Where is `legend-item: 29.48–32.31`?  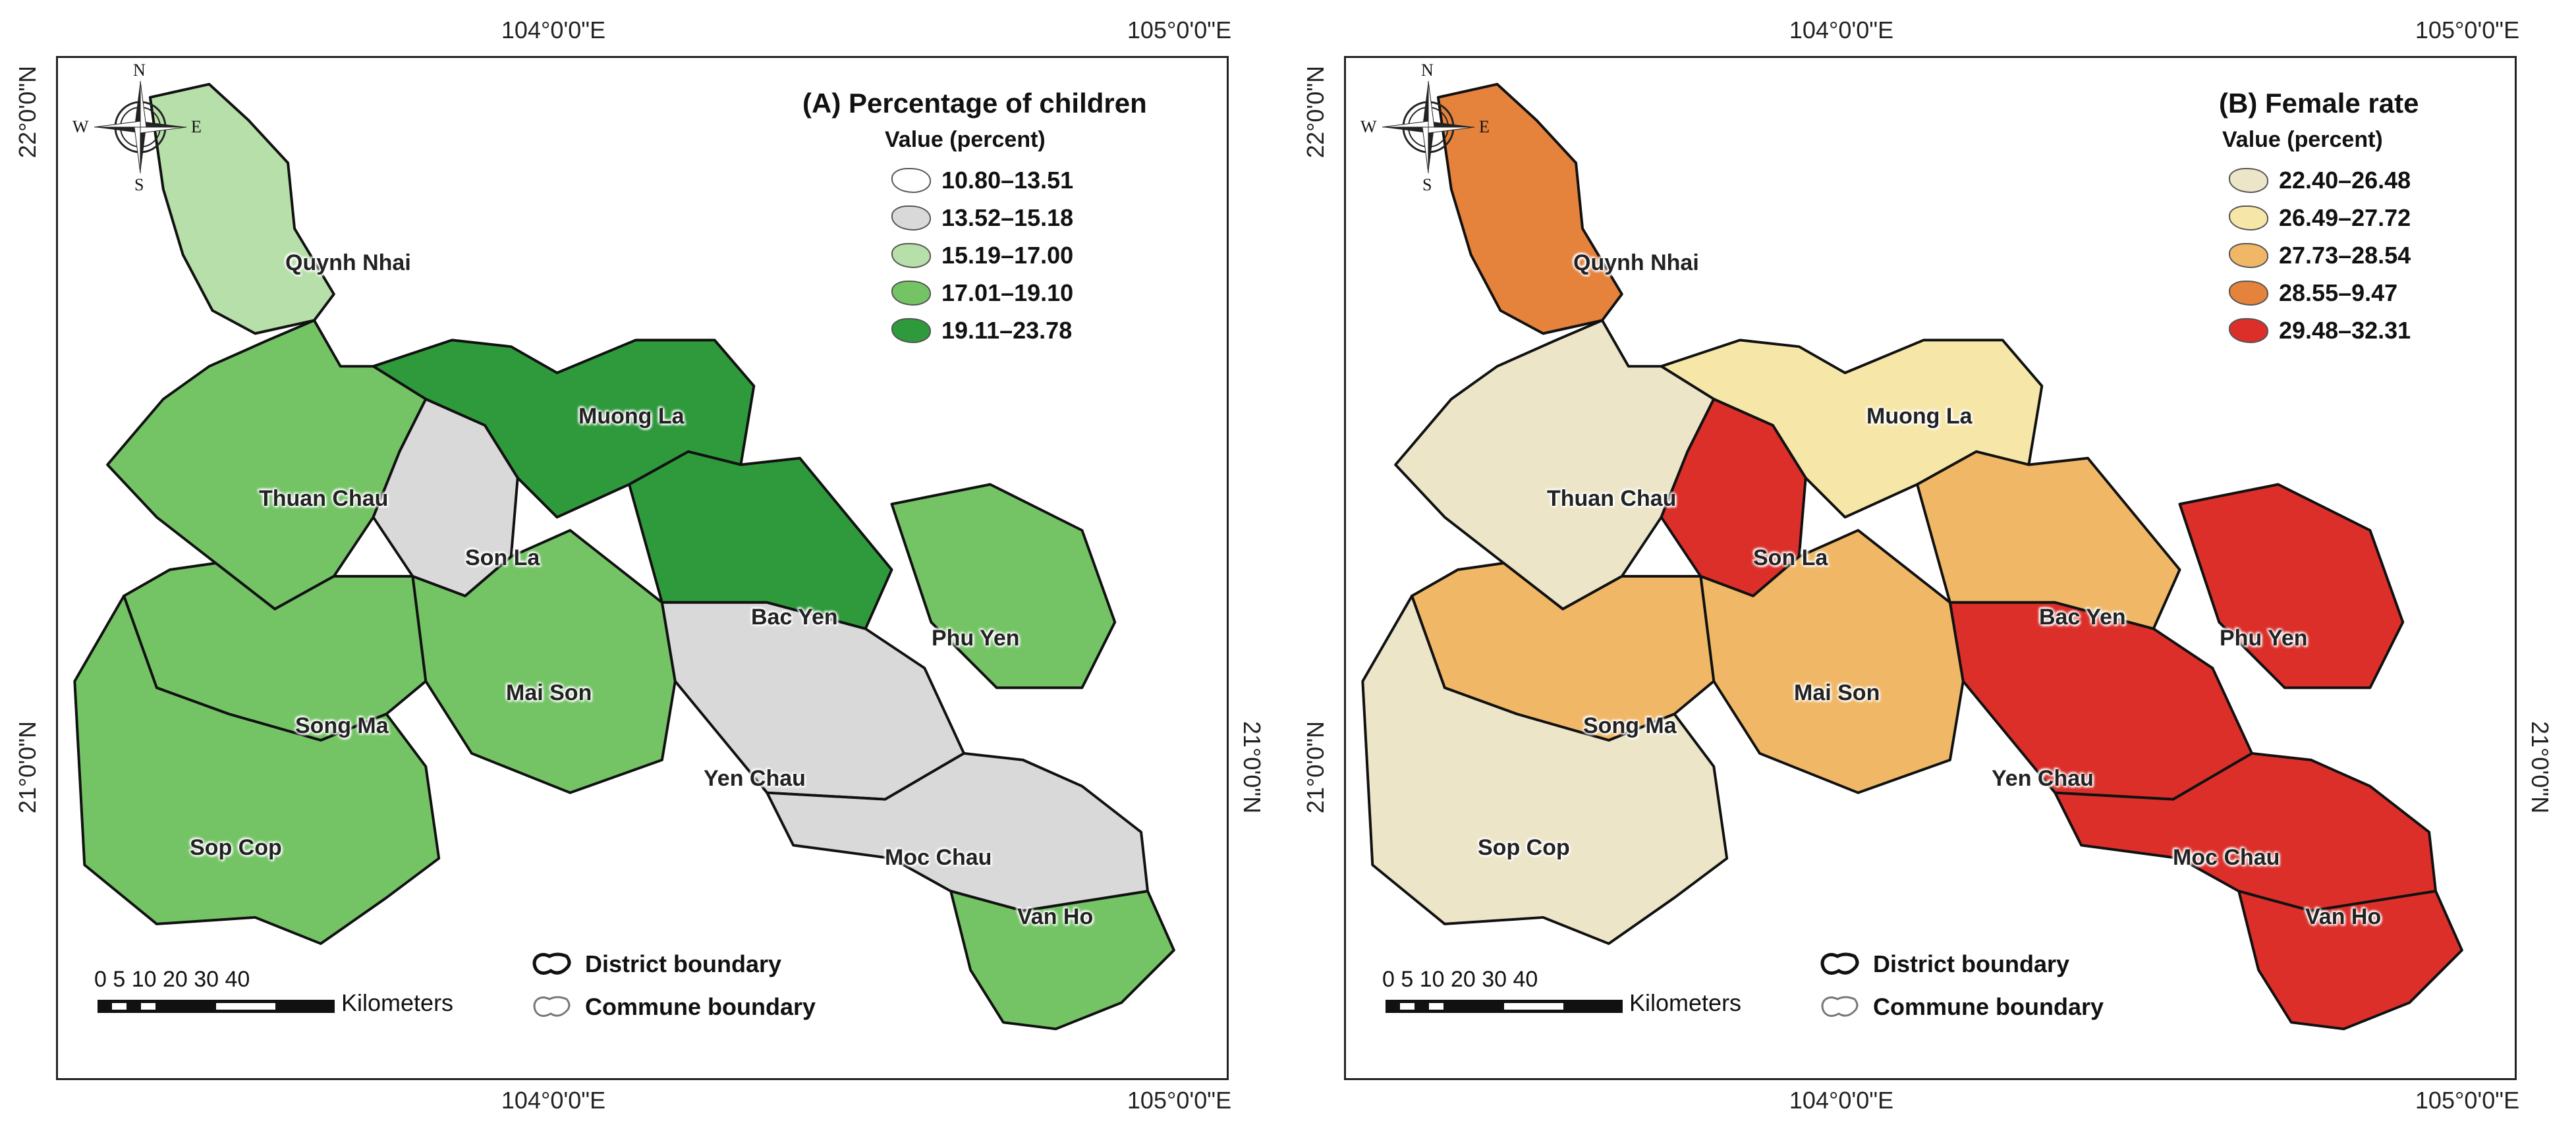 legend-item: 29.48–32.31 is located at coordinates (2320, 330).